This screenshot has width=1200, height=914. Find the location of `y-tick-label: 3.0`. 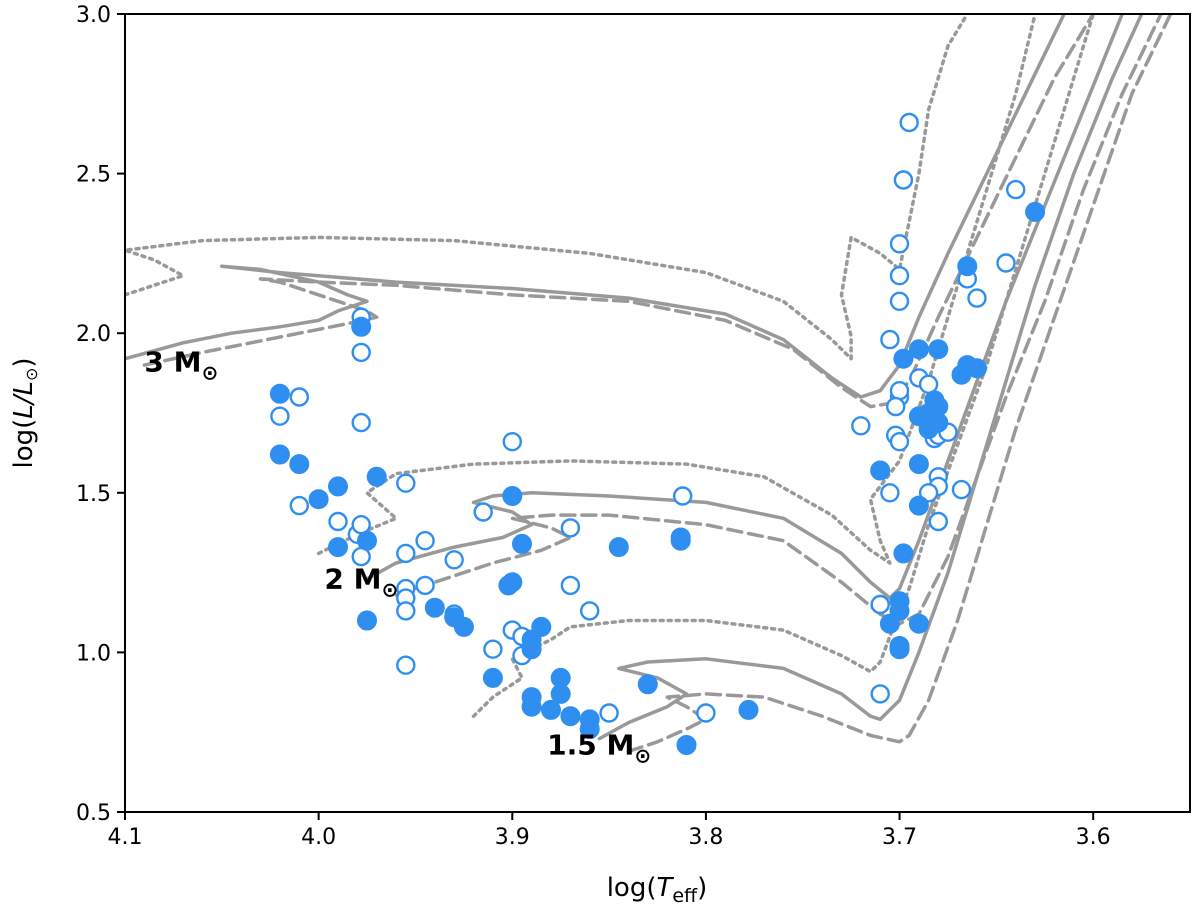

y-tick-label: 3.0 is located at coordinates (93, 15).